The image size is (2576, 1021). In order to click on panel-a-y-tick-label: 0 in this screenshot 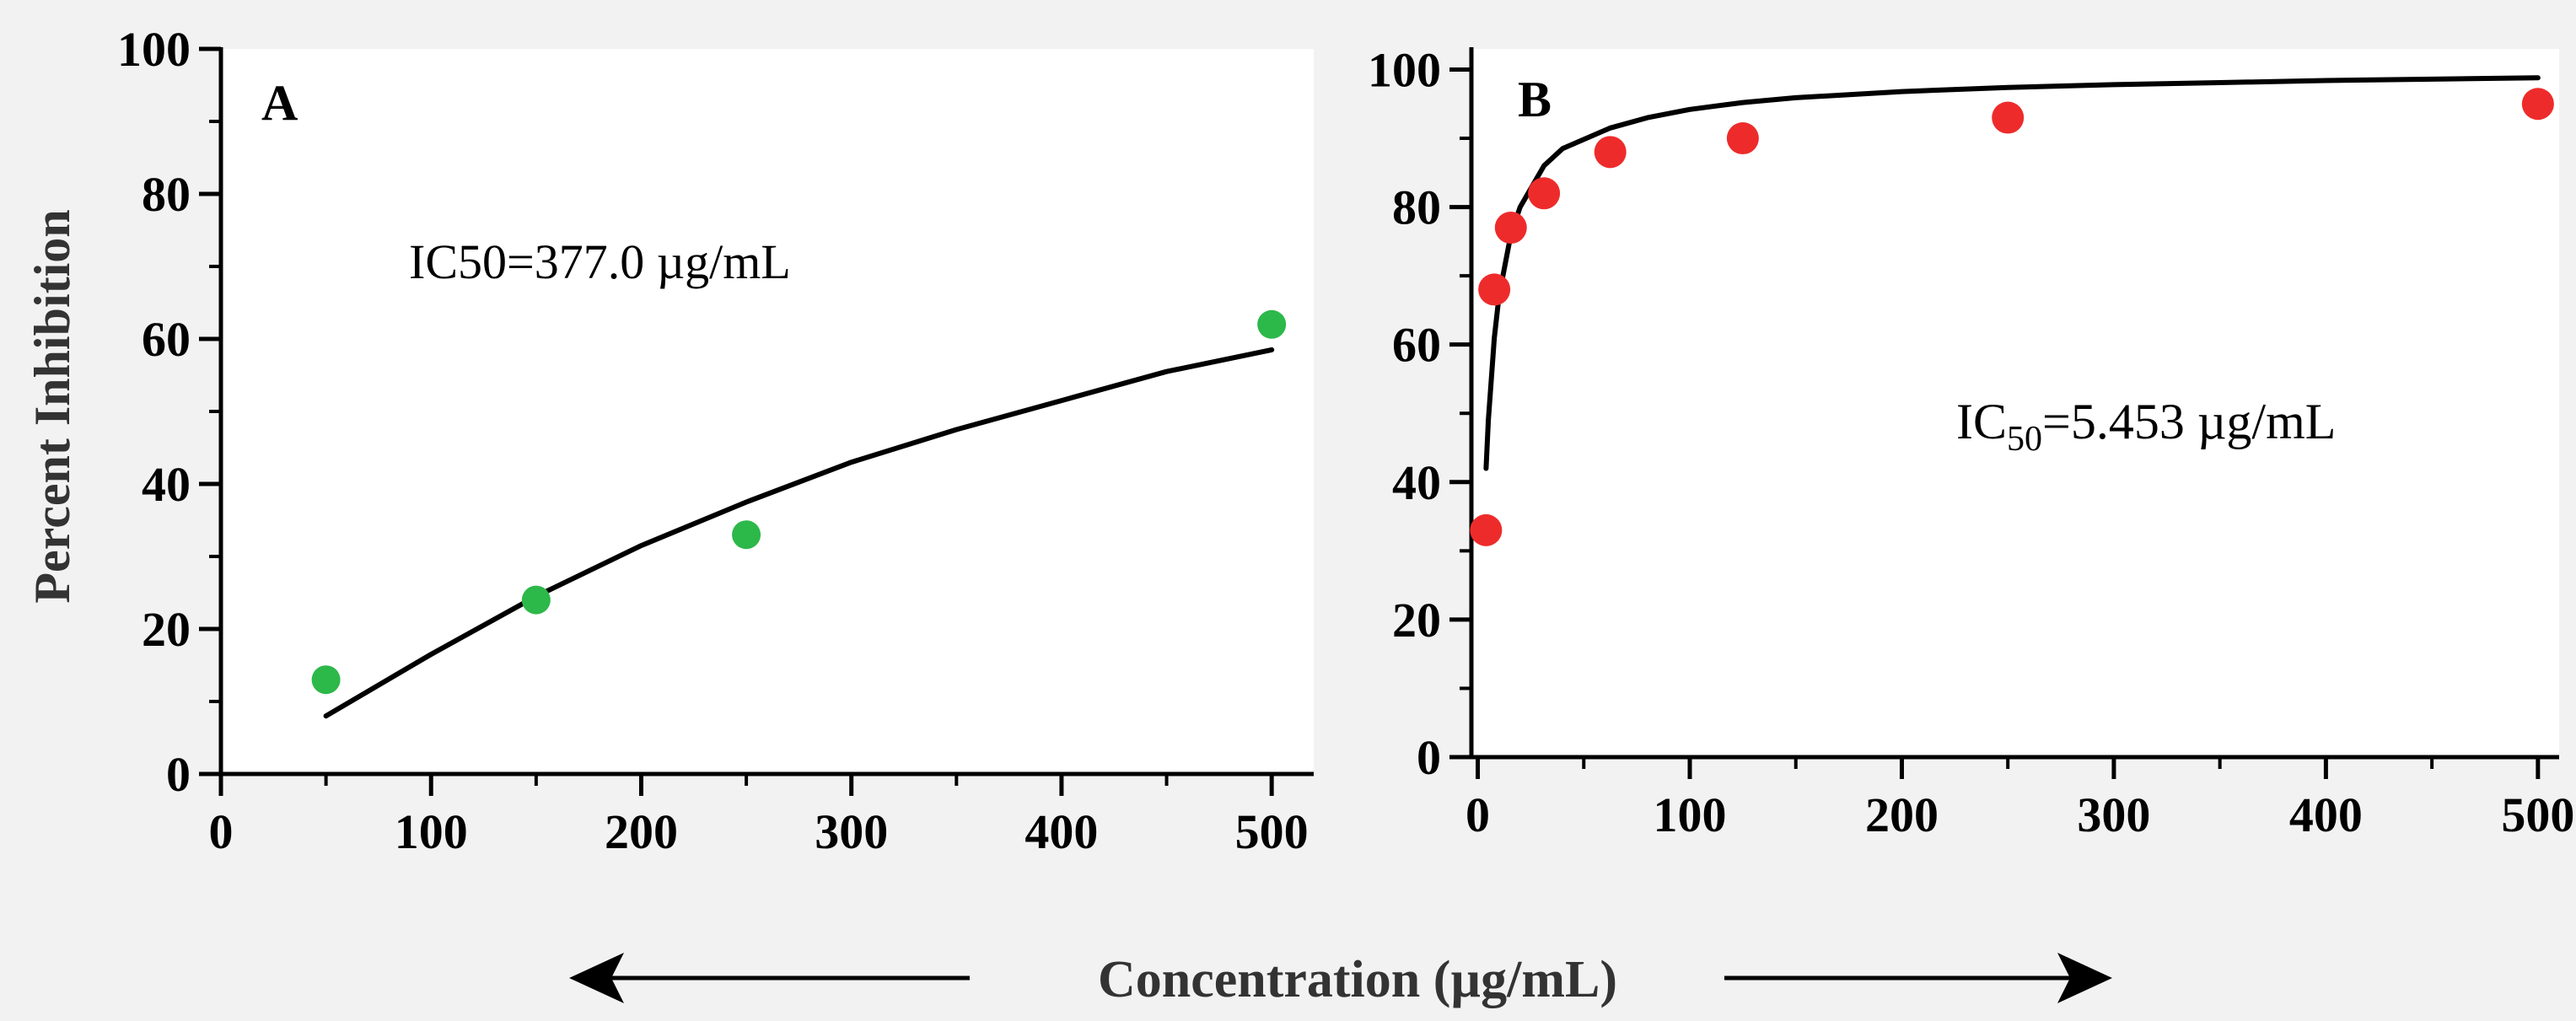, I will do `click(178, 774)`.